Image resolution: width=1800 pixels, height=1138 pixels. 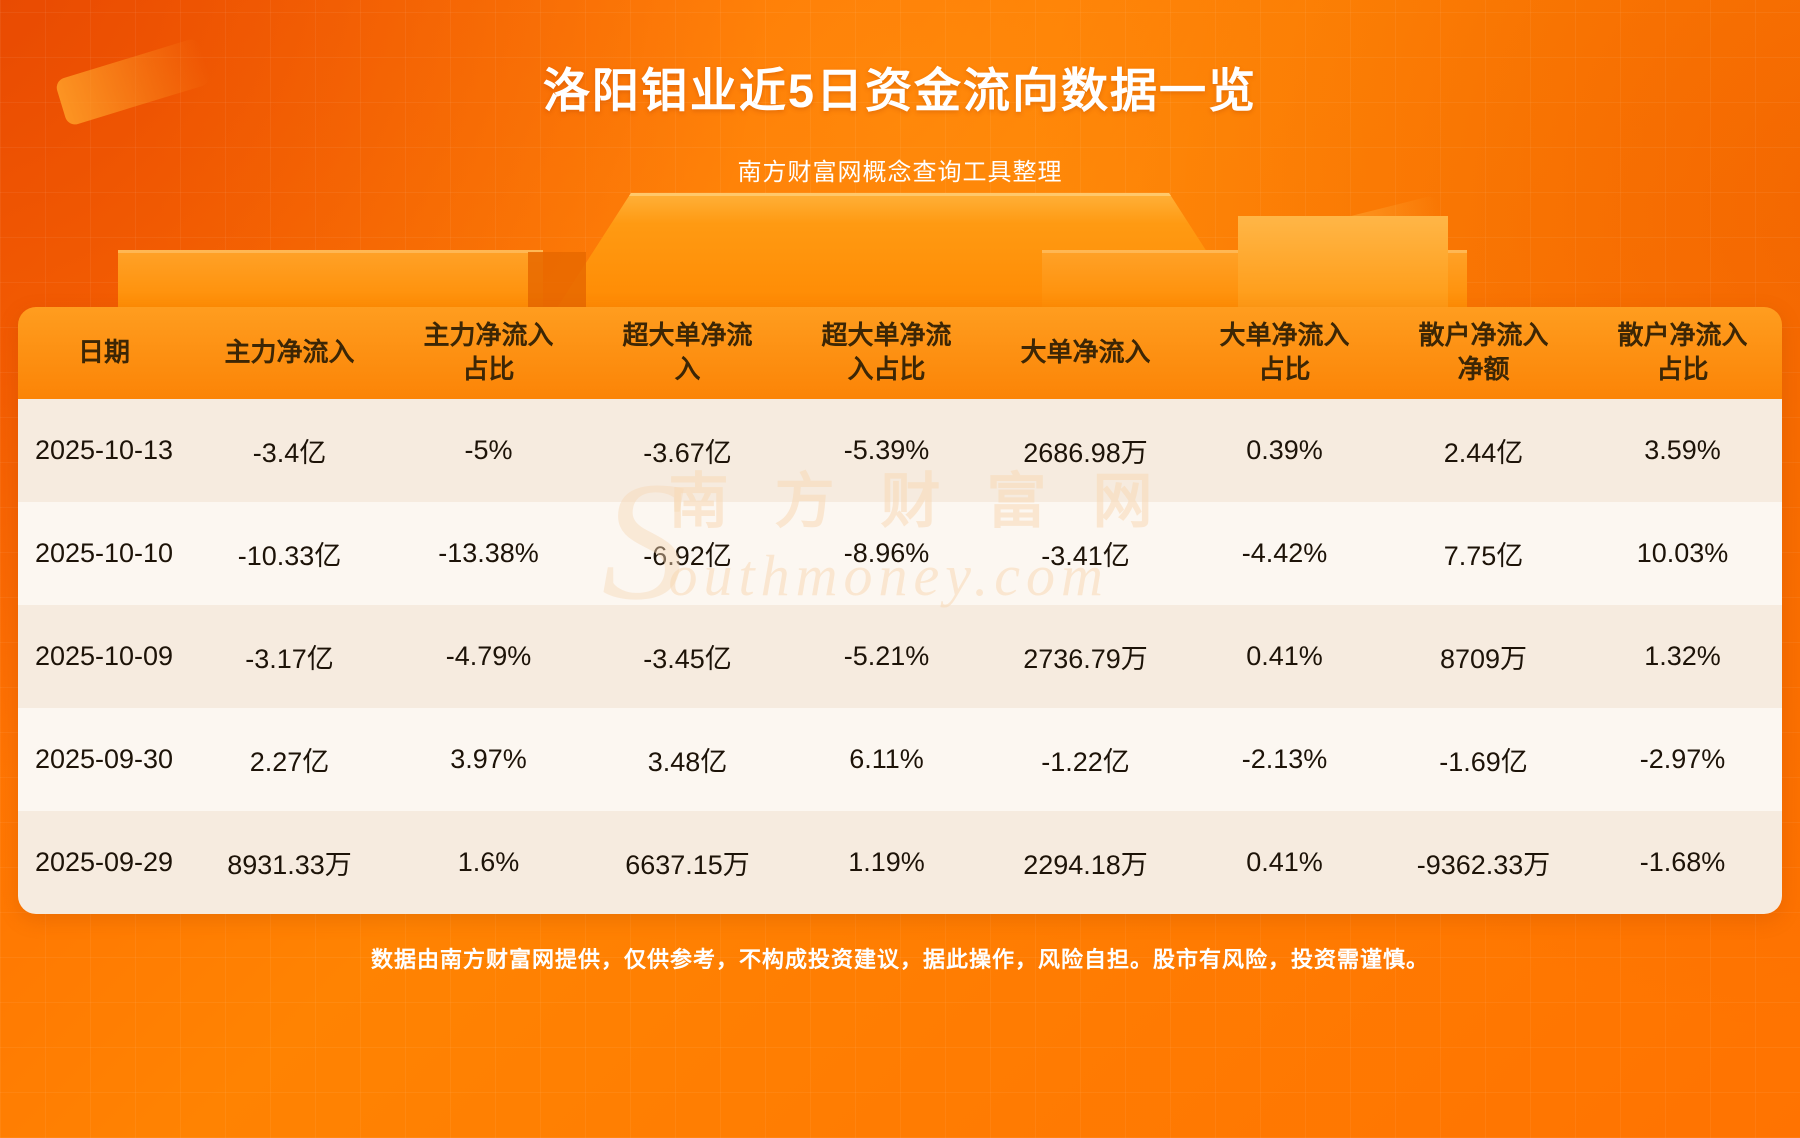 I want to click on column-header: 散户净流入净额, so click(x=1483, y=353).